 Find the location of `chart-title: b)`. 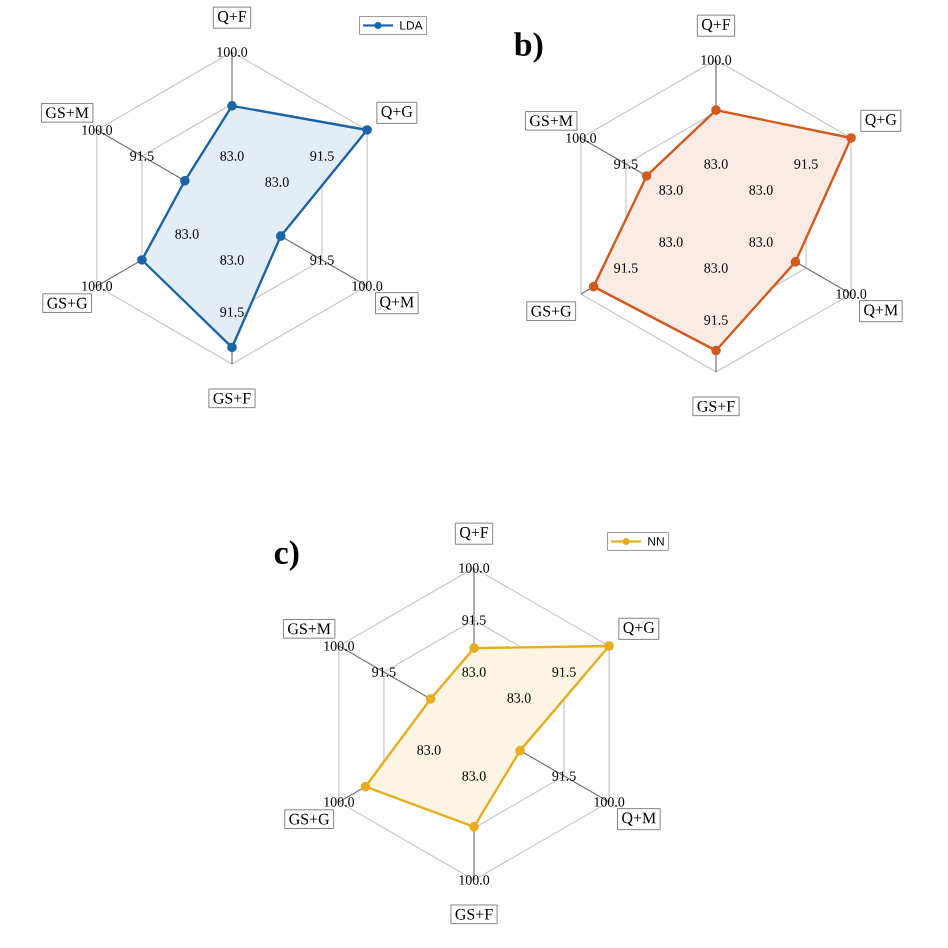

chart-title: b) is located at coordinates (528, 47).